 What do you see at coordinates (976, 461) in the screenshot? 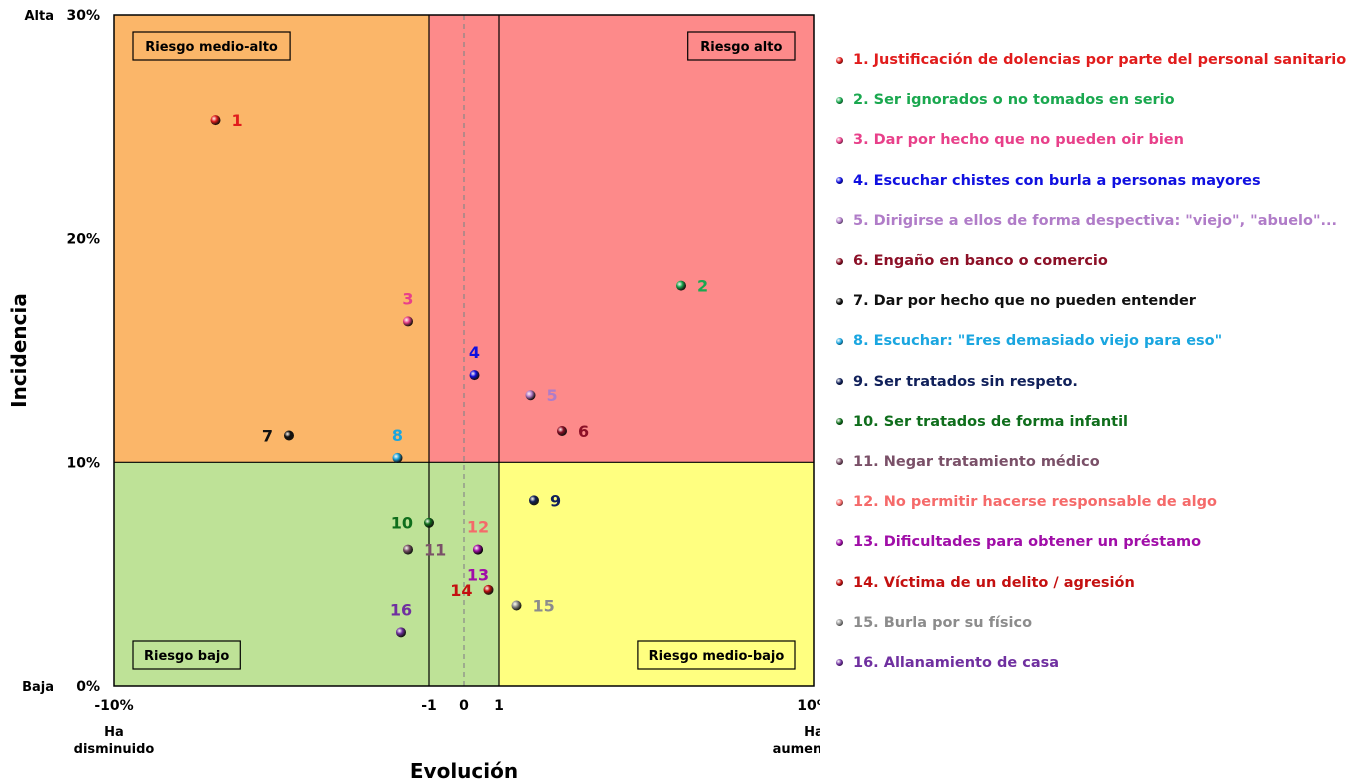
I see `legend-label: 11. Negar tratamiento médico` at bounding box center [976, 461].